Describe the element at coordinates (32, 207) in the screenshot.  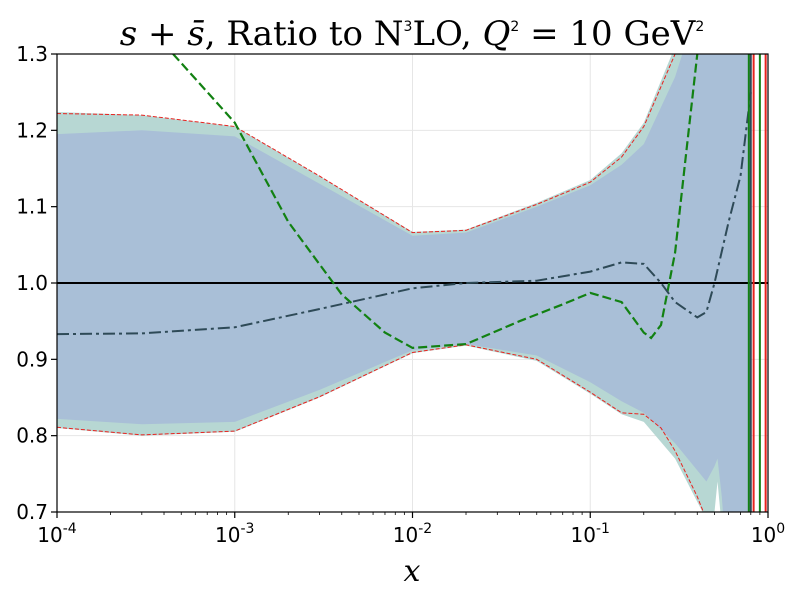
I see `y-tick-label: 1.1` at that location.